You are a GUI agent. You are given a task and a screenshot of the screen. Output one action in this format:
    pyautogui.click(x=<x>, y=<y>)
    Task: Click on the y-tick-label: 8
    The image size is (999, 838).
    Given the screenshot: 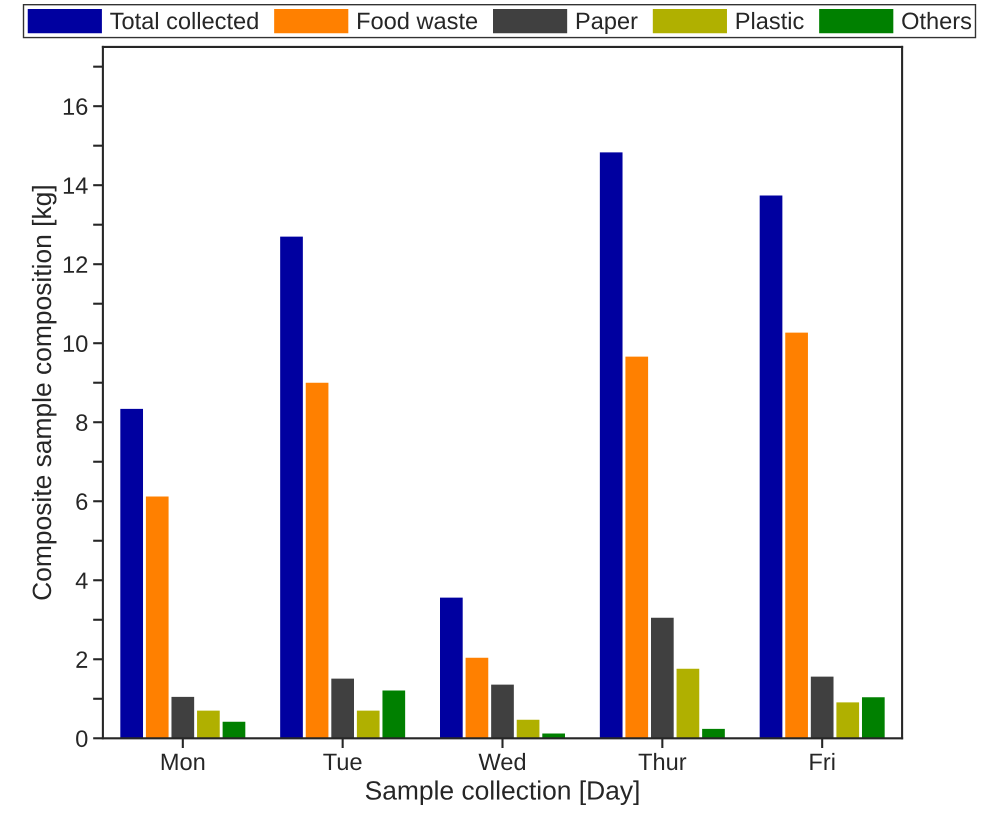 What is the action you would take?
    pyautogui.click(x=82, y=423)
    